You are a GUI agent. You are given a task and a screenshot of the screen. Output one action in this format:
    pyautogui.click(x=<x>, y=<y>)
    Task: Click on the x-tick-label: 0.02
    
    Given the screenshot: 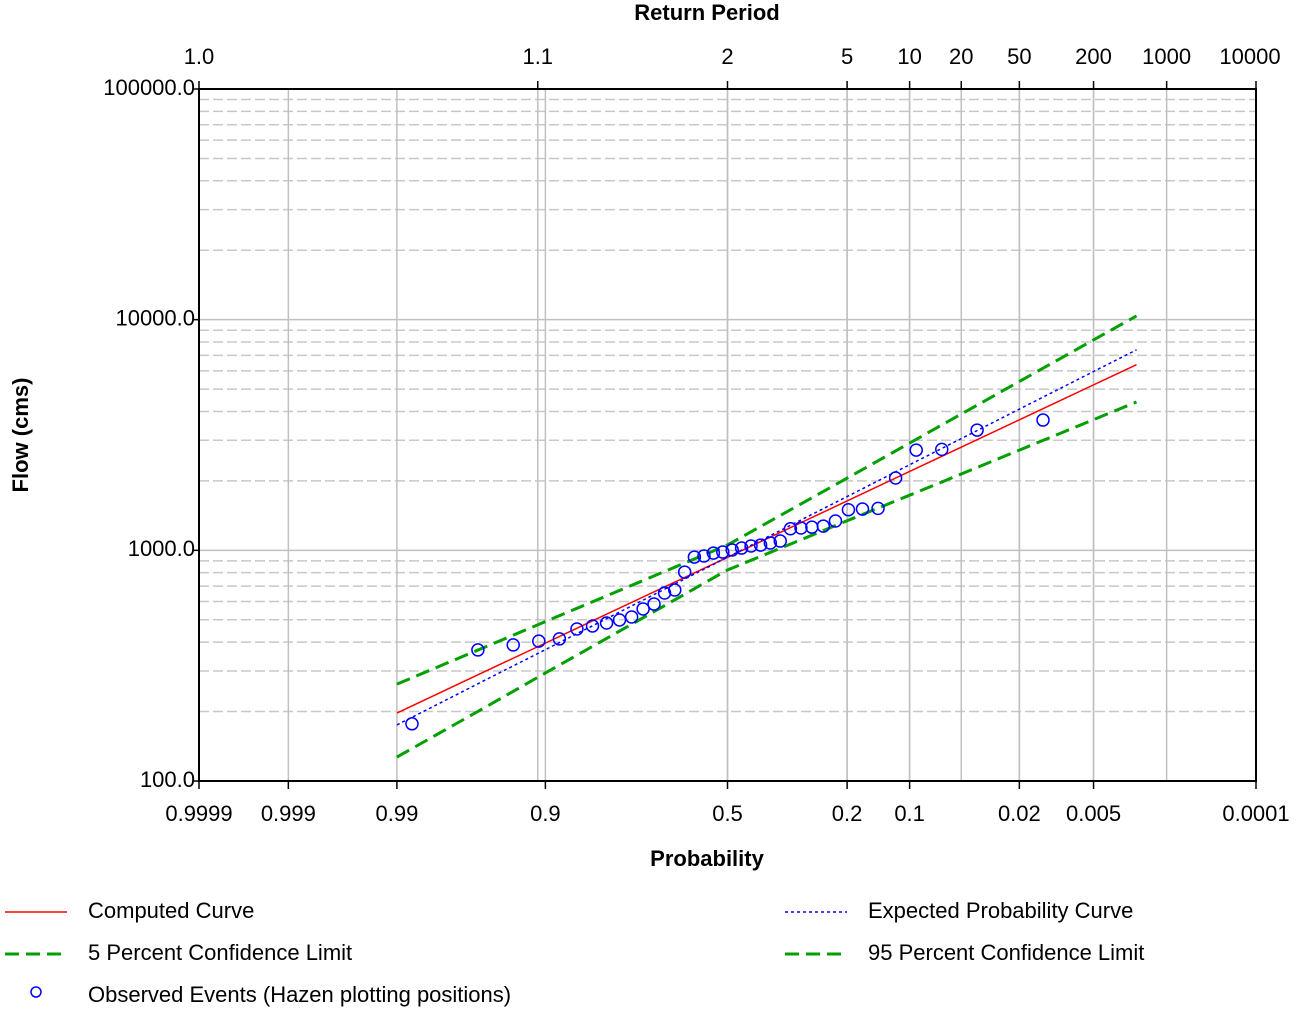 What is the action you would take?
    pyautogui.click(x=1019, y=813)
    